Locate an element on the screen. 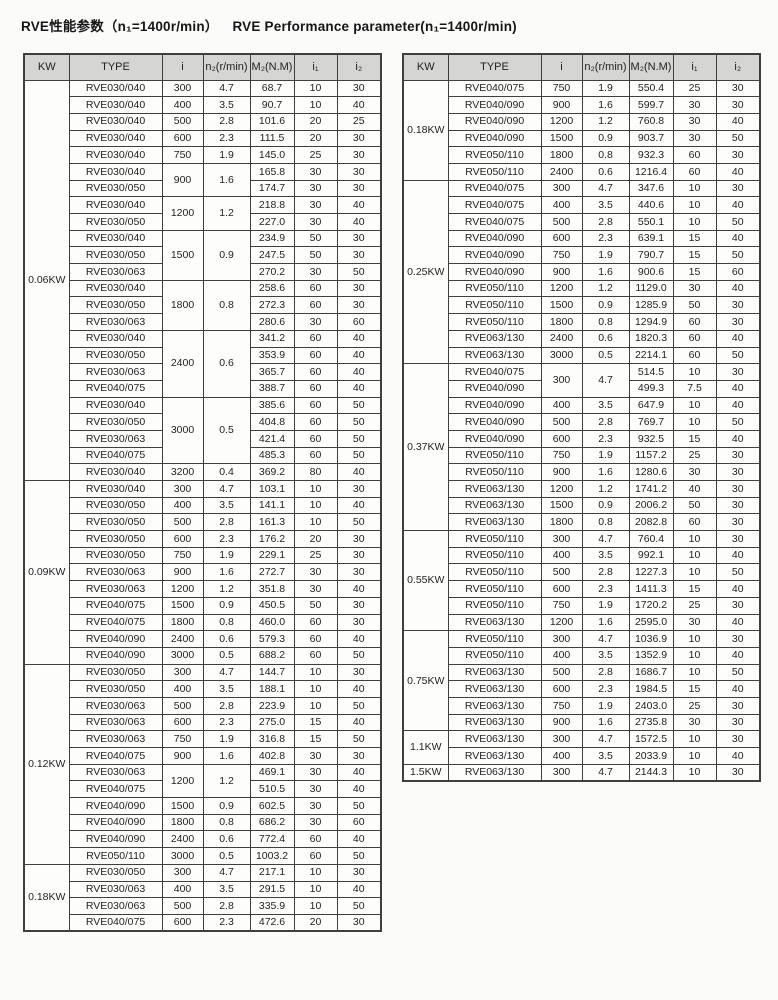 The height and width of the screenshot is (1000, 778). n2-speed-cell: 0.8 is located at coordinates (226, 622).